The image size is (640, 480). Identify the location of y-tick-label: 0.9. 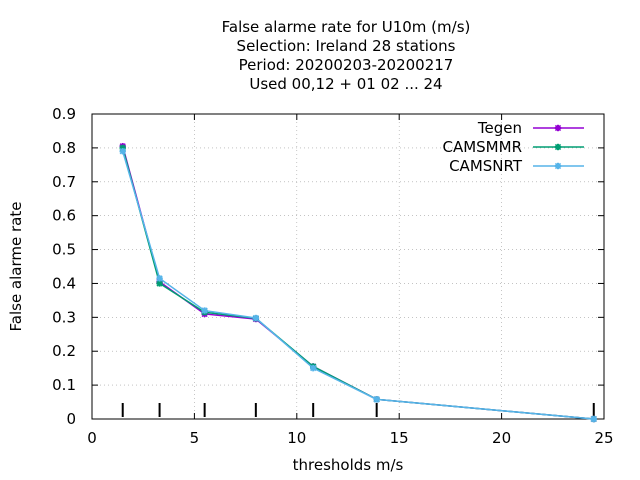
(64, 114).